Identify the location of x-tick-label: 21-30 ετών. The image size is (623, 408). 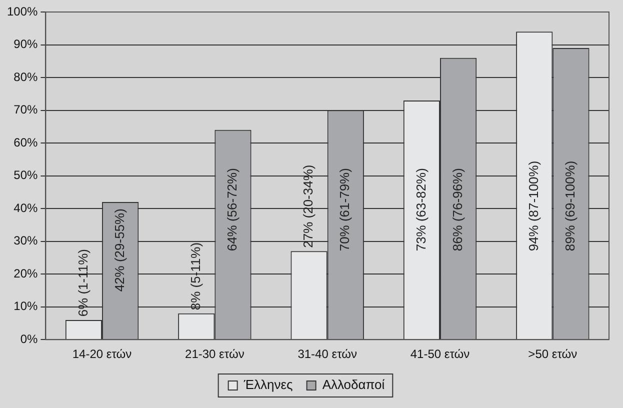
(214, 354).